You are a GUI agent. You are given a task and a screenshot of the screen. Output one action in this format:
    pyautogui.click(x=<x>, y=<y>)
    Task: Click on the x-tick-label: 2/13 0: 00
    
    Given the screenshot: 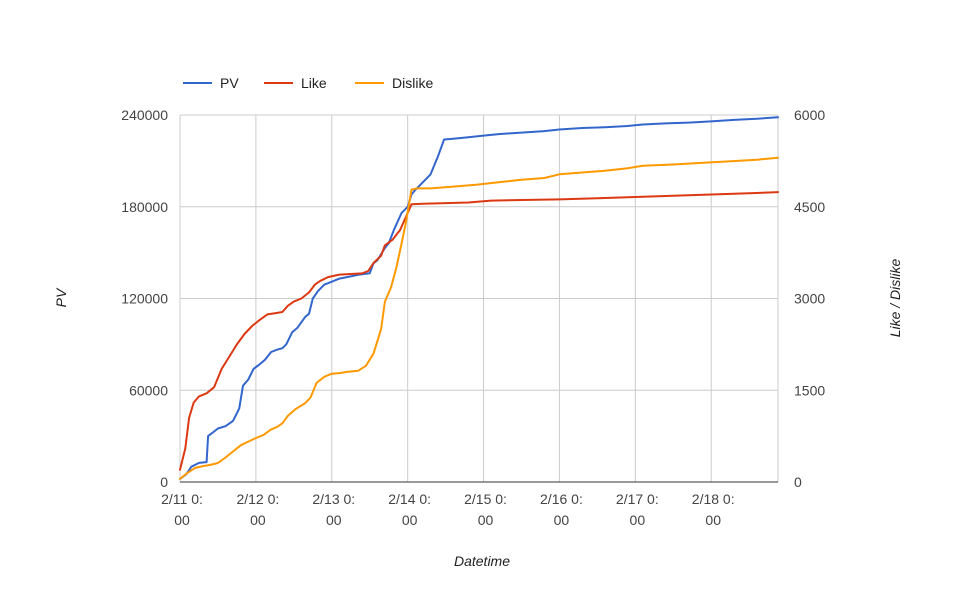 What is the action you would take?
    pyautogui.click(x=333, y=509)
    